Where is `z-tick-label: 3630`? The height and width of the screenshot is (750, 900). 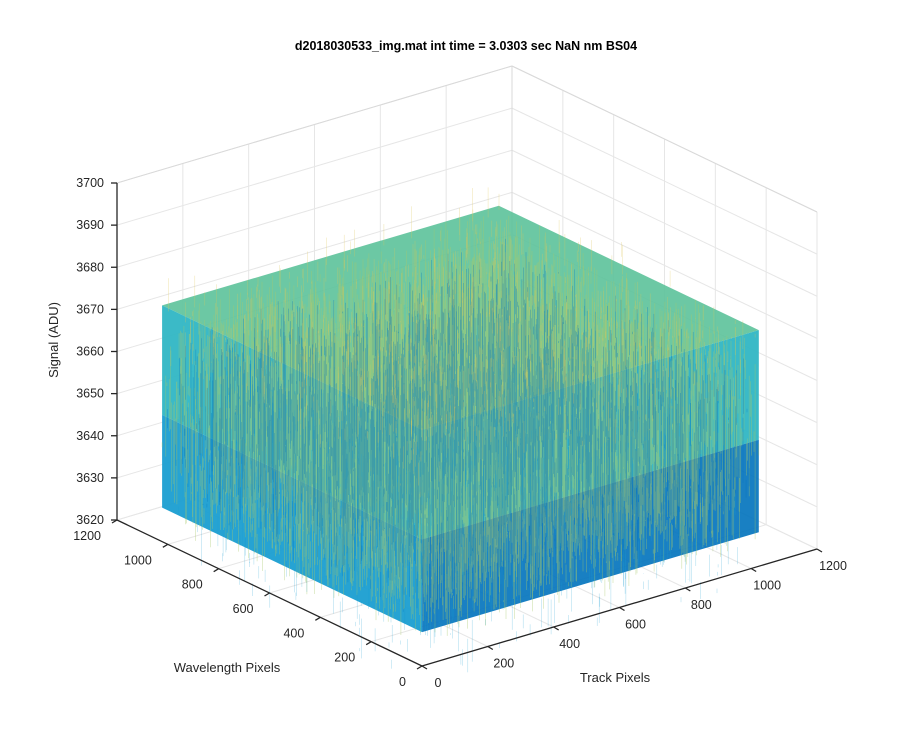 z-tick-label: 3630 is located at coordinates (90, 478).